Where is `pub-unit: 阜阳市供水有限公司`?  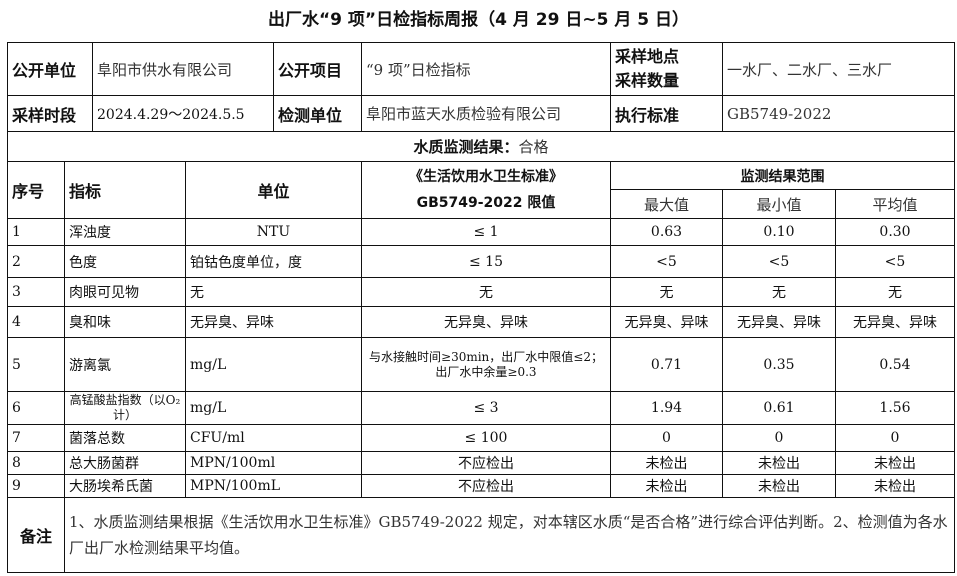
pub-unit: 阜阳市供水有限公司 is located at coordinates (183, 69).